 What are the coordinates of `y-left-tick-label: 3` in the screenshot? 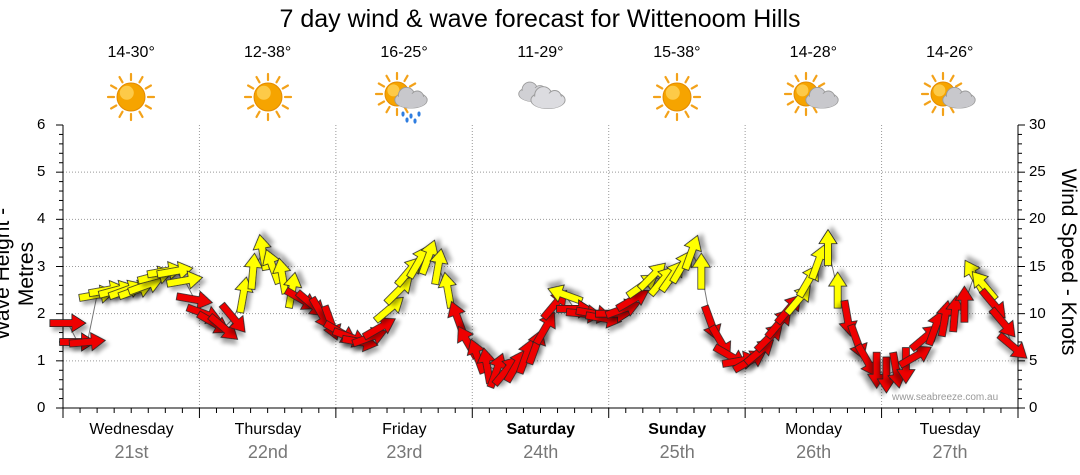 It's located at (41, 266).